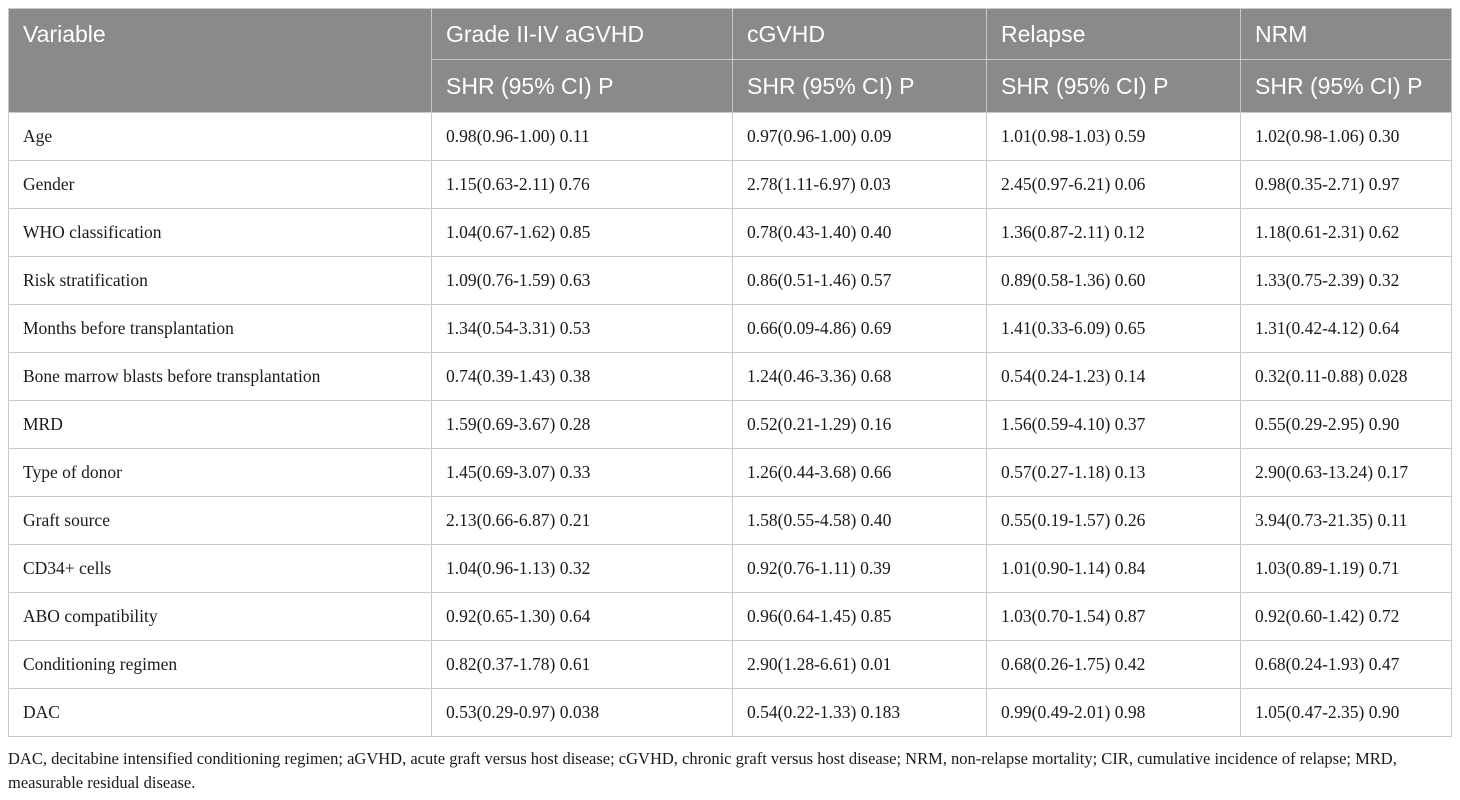 The width and height of the screenshot is (1460, 800). Describe the element at coordinates (859, 712) in the screenshot. I see `cell-cgvhd: 0.54(0.22-1.33) 0.183` at that location.